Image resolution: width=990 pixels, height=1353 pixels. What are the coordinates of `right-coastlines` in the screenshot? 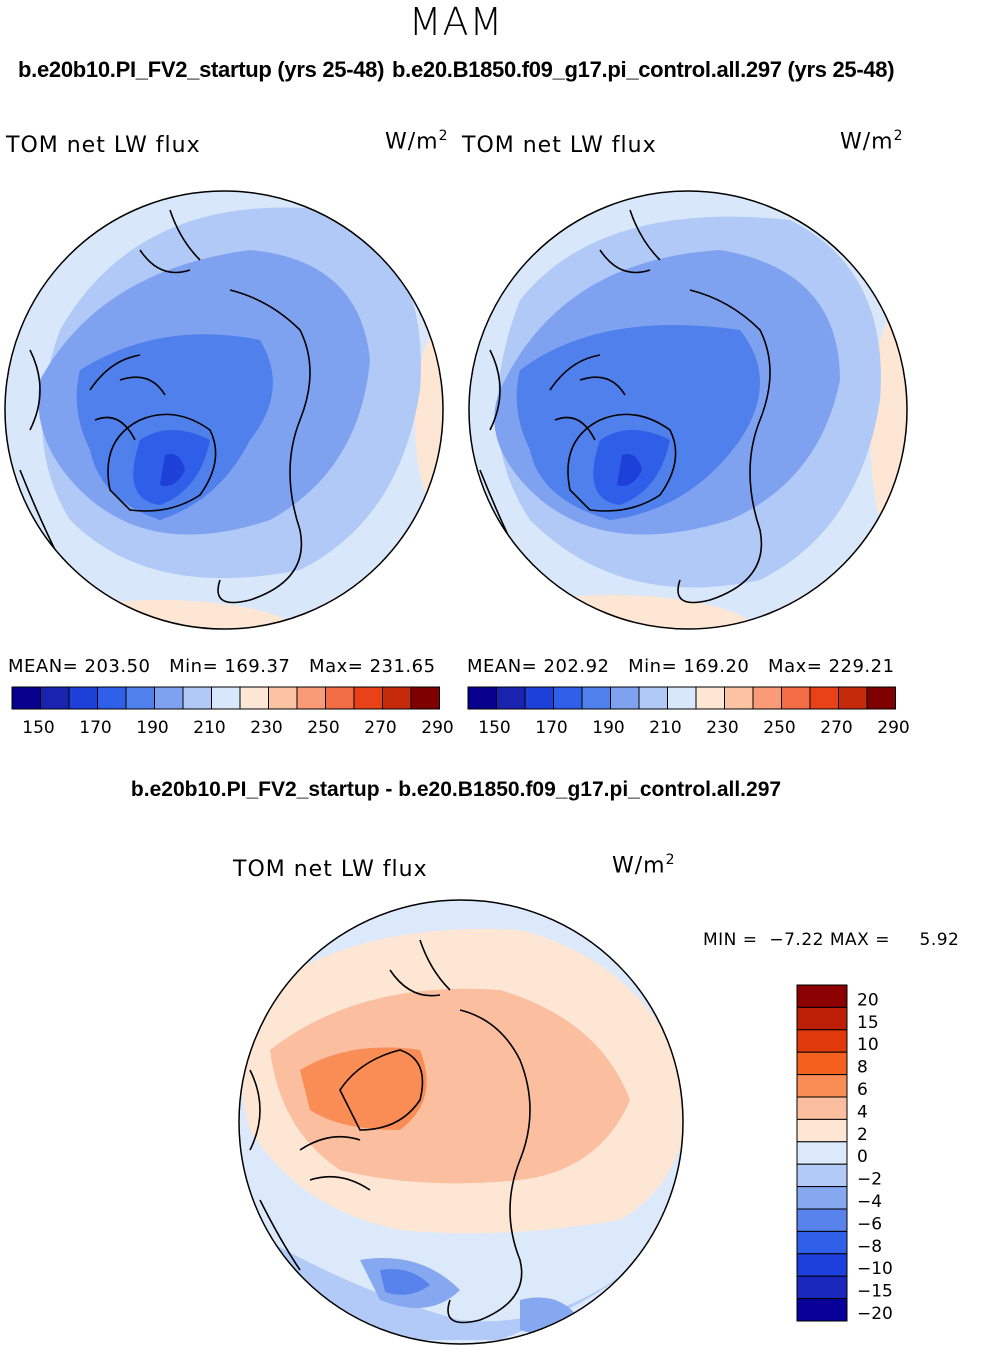 It's located at (625, 406).